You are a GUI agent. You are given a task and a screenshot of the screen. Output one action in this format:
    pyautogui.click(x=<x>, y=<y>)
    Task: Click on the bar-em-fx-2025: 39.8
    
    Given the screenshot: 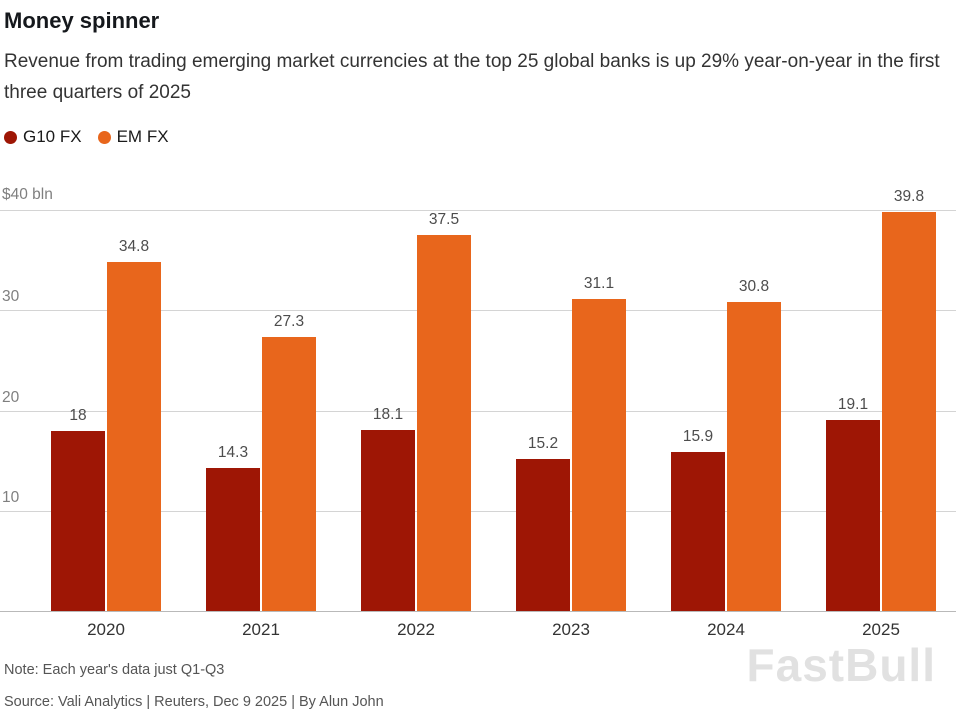 What is the action you would take?
    pyautogui.click(x=909, y=399)
    